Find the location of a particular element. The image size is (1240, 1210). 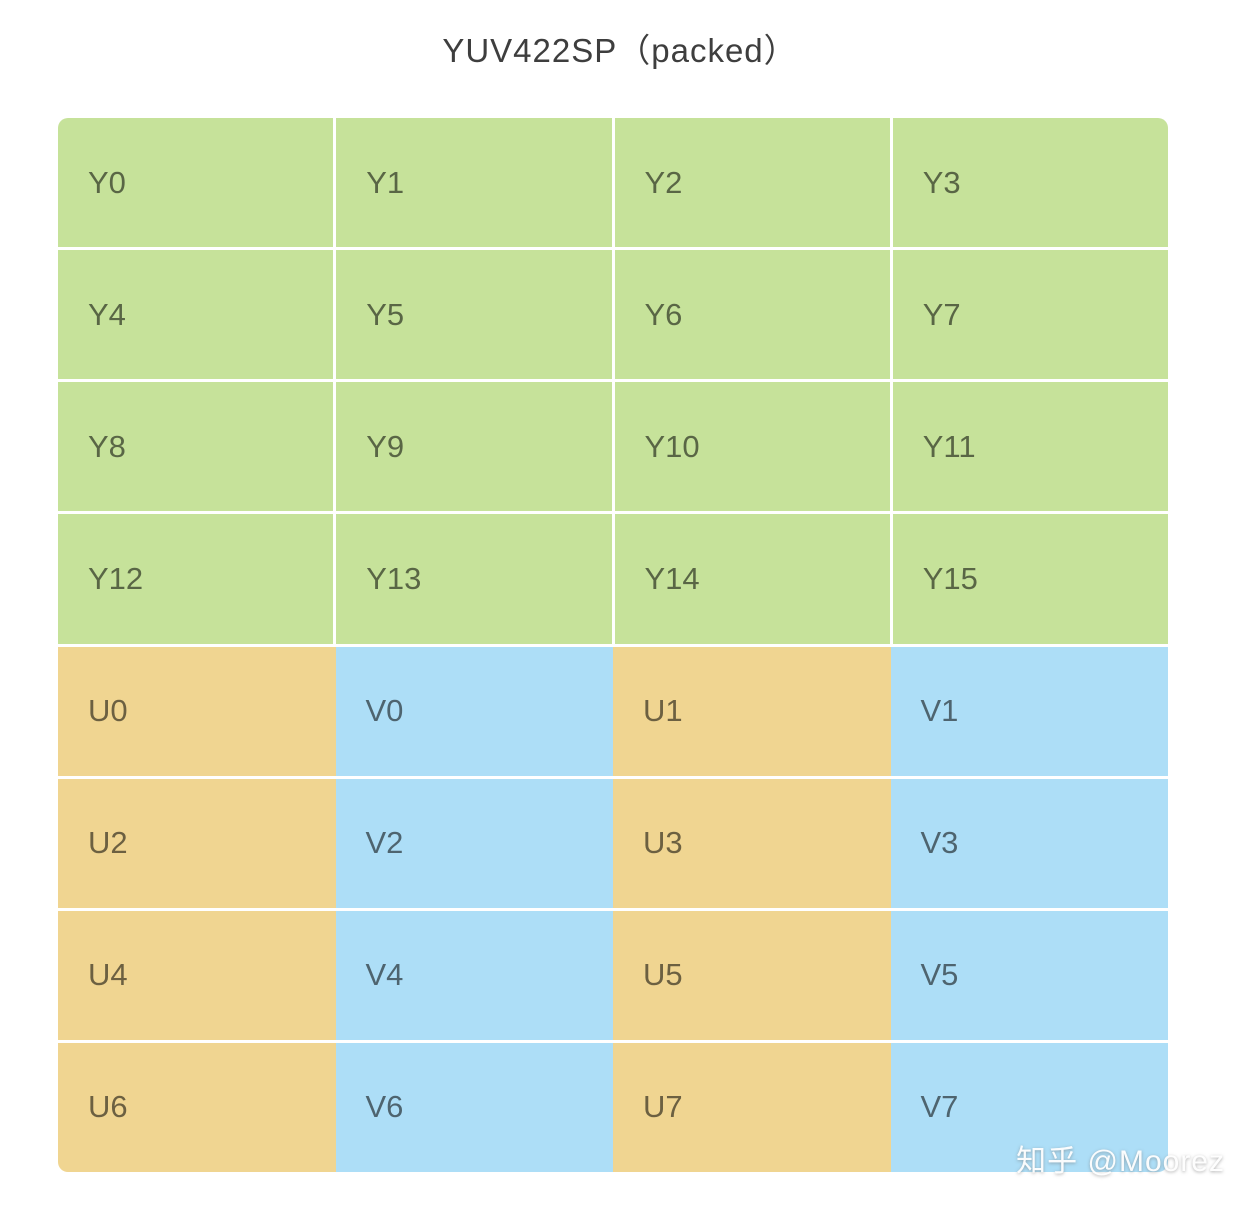

cell-y6: Y6 is located at coordinates (752, 315).